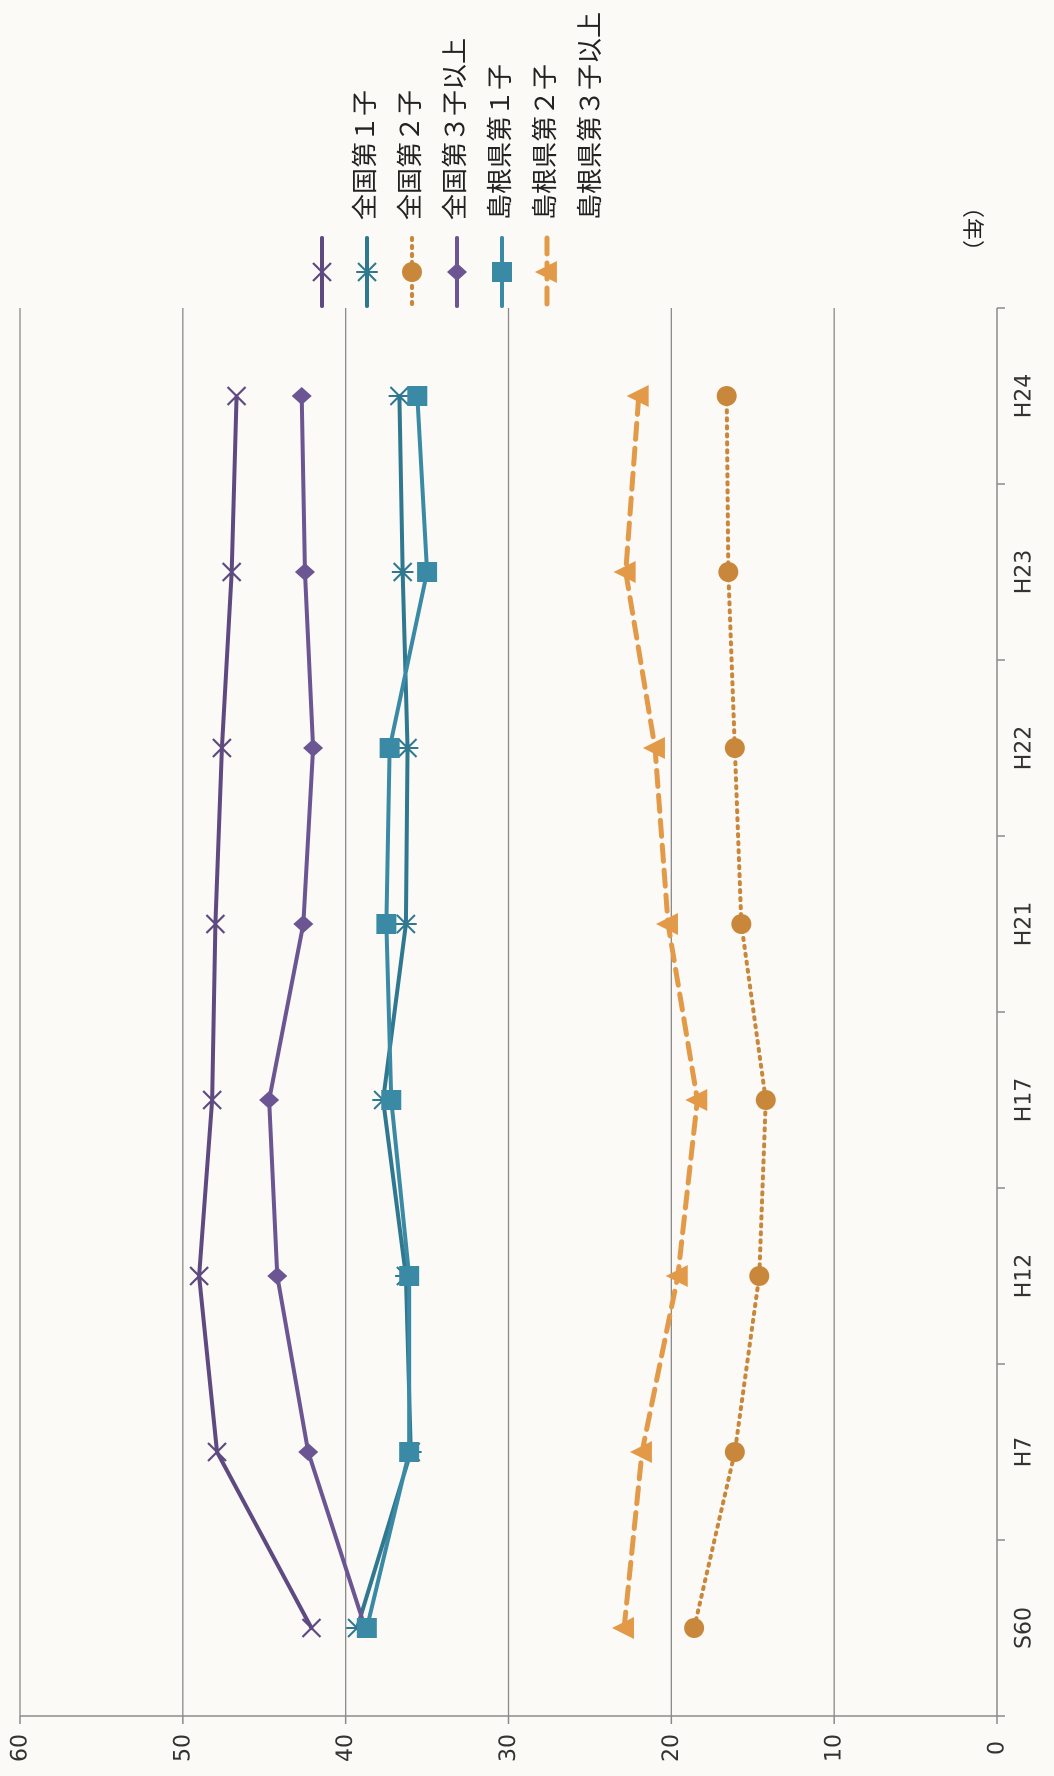  What do you see at coordinates (1024, 396) in the screenshot?
I see `category-tick-label-H24: H24` at bounding box center [1024, 396].